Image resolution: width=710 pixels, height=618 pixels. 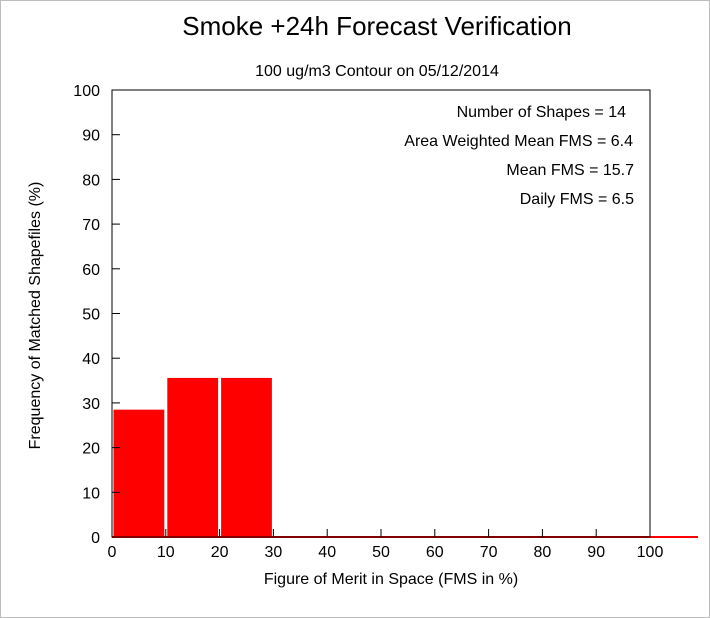 What do you see at coordinates (86, 91) in the screenshot?
I see `y-tick-label: 100` at bounding box center [86, 91].